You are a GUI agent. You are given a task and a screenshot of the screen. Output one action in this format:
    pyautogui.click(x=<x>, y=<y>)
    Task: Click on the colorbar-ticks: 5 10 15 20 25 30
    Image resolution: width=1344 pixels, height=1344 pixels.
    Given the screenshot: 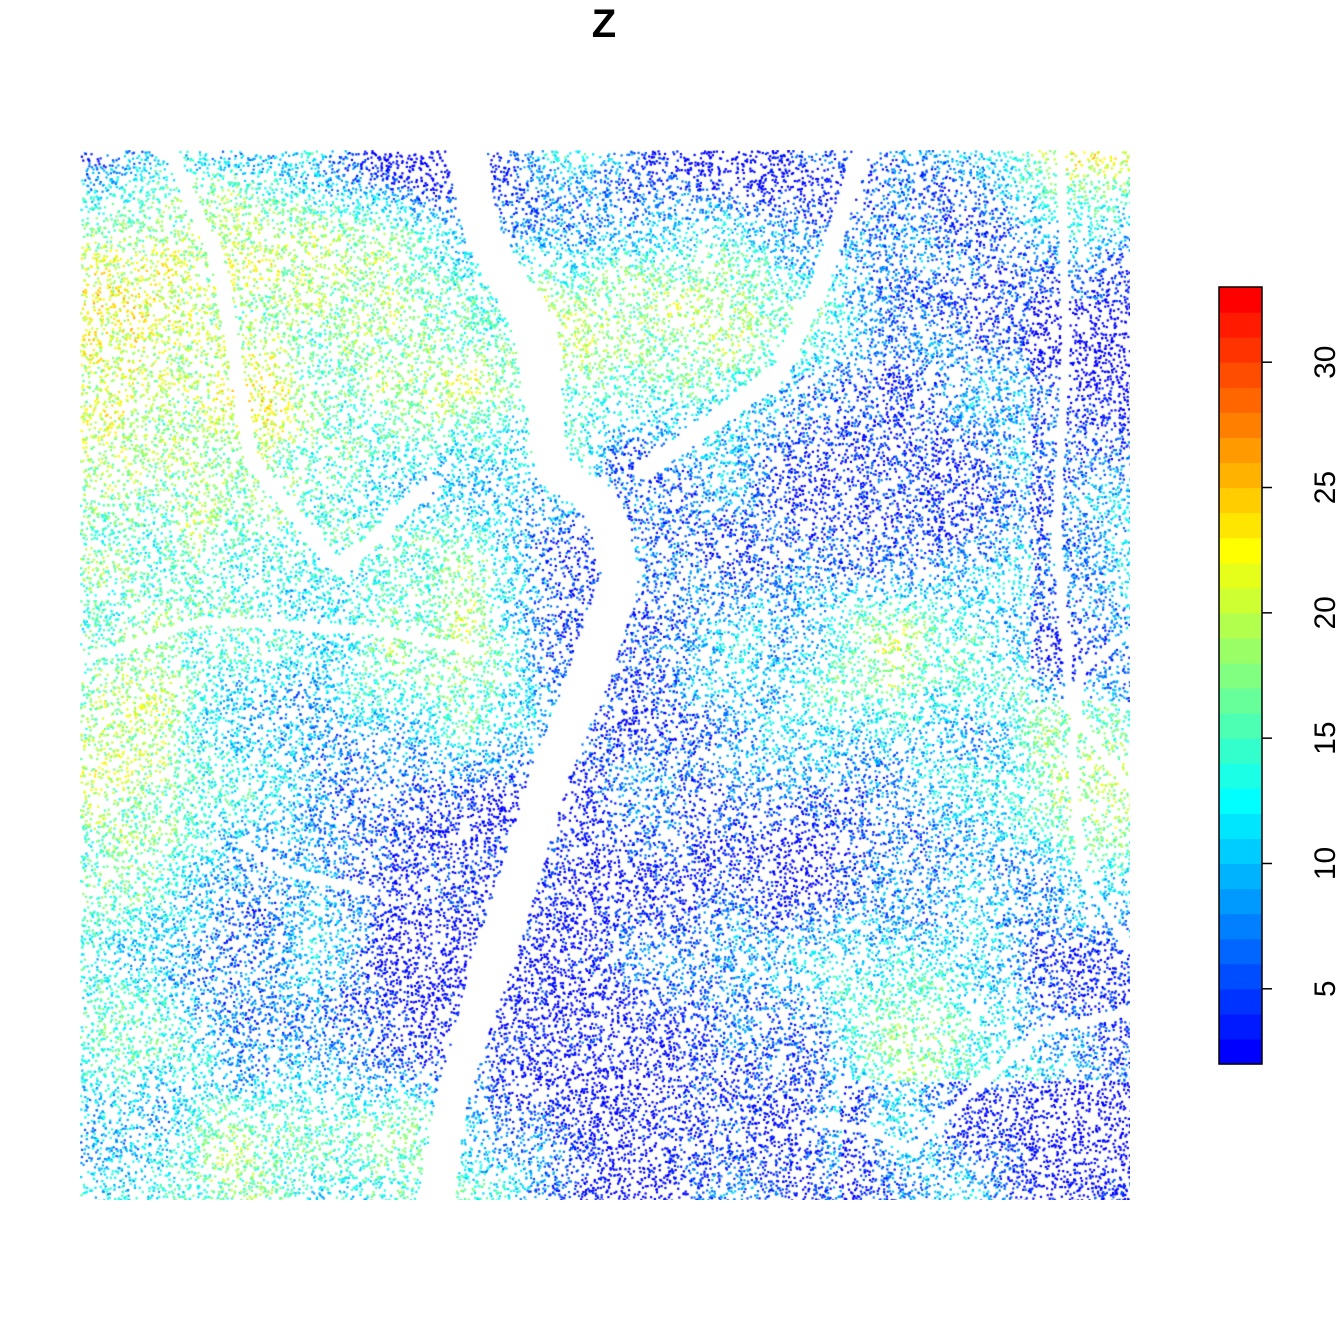 What is the action you would take?
    pyautogui.click(x=1302, y=671)
    